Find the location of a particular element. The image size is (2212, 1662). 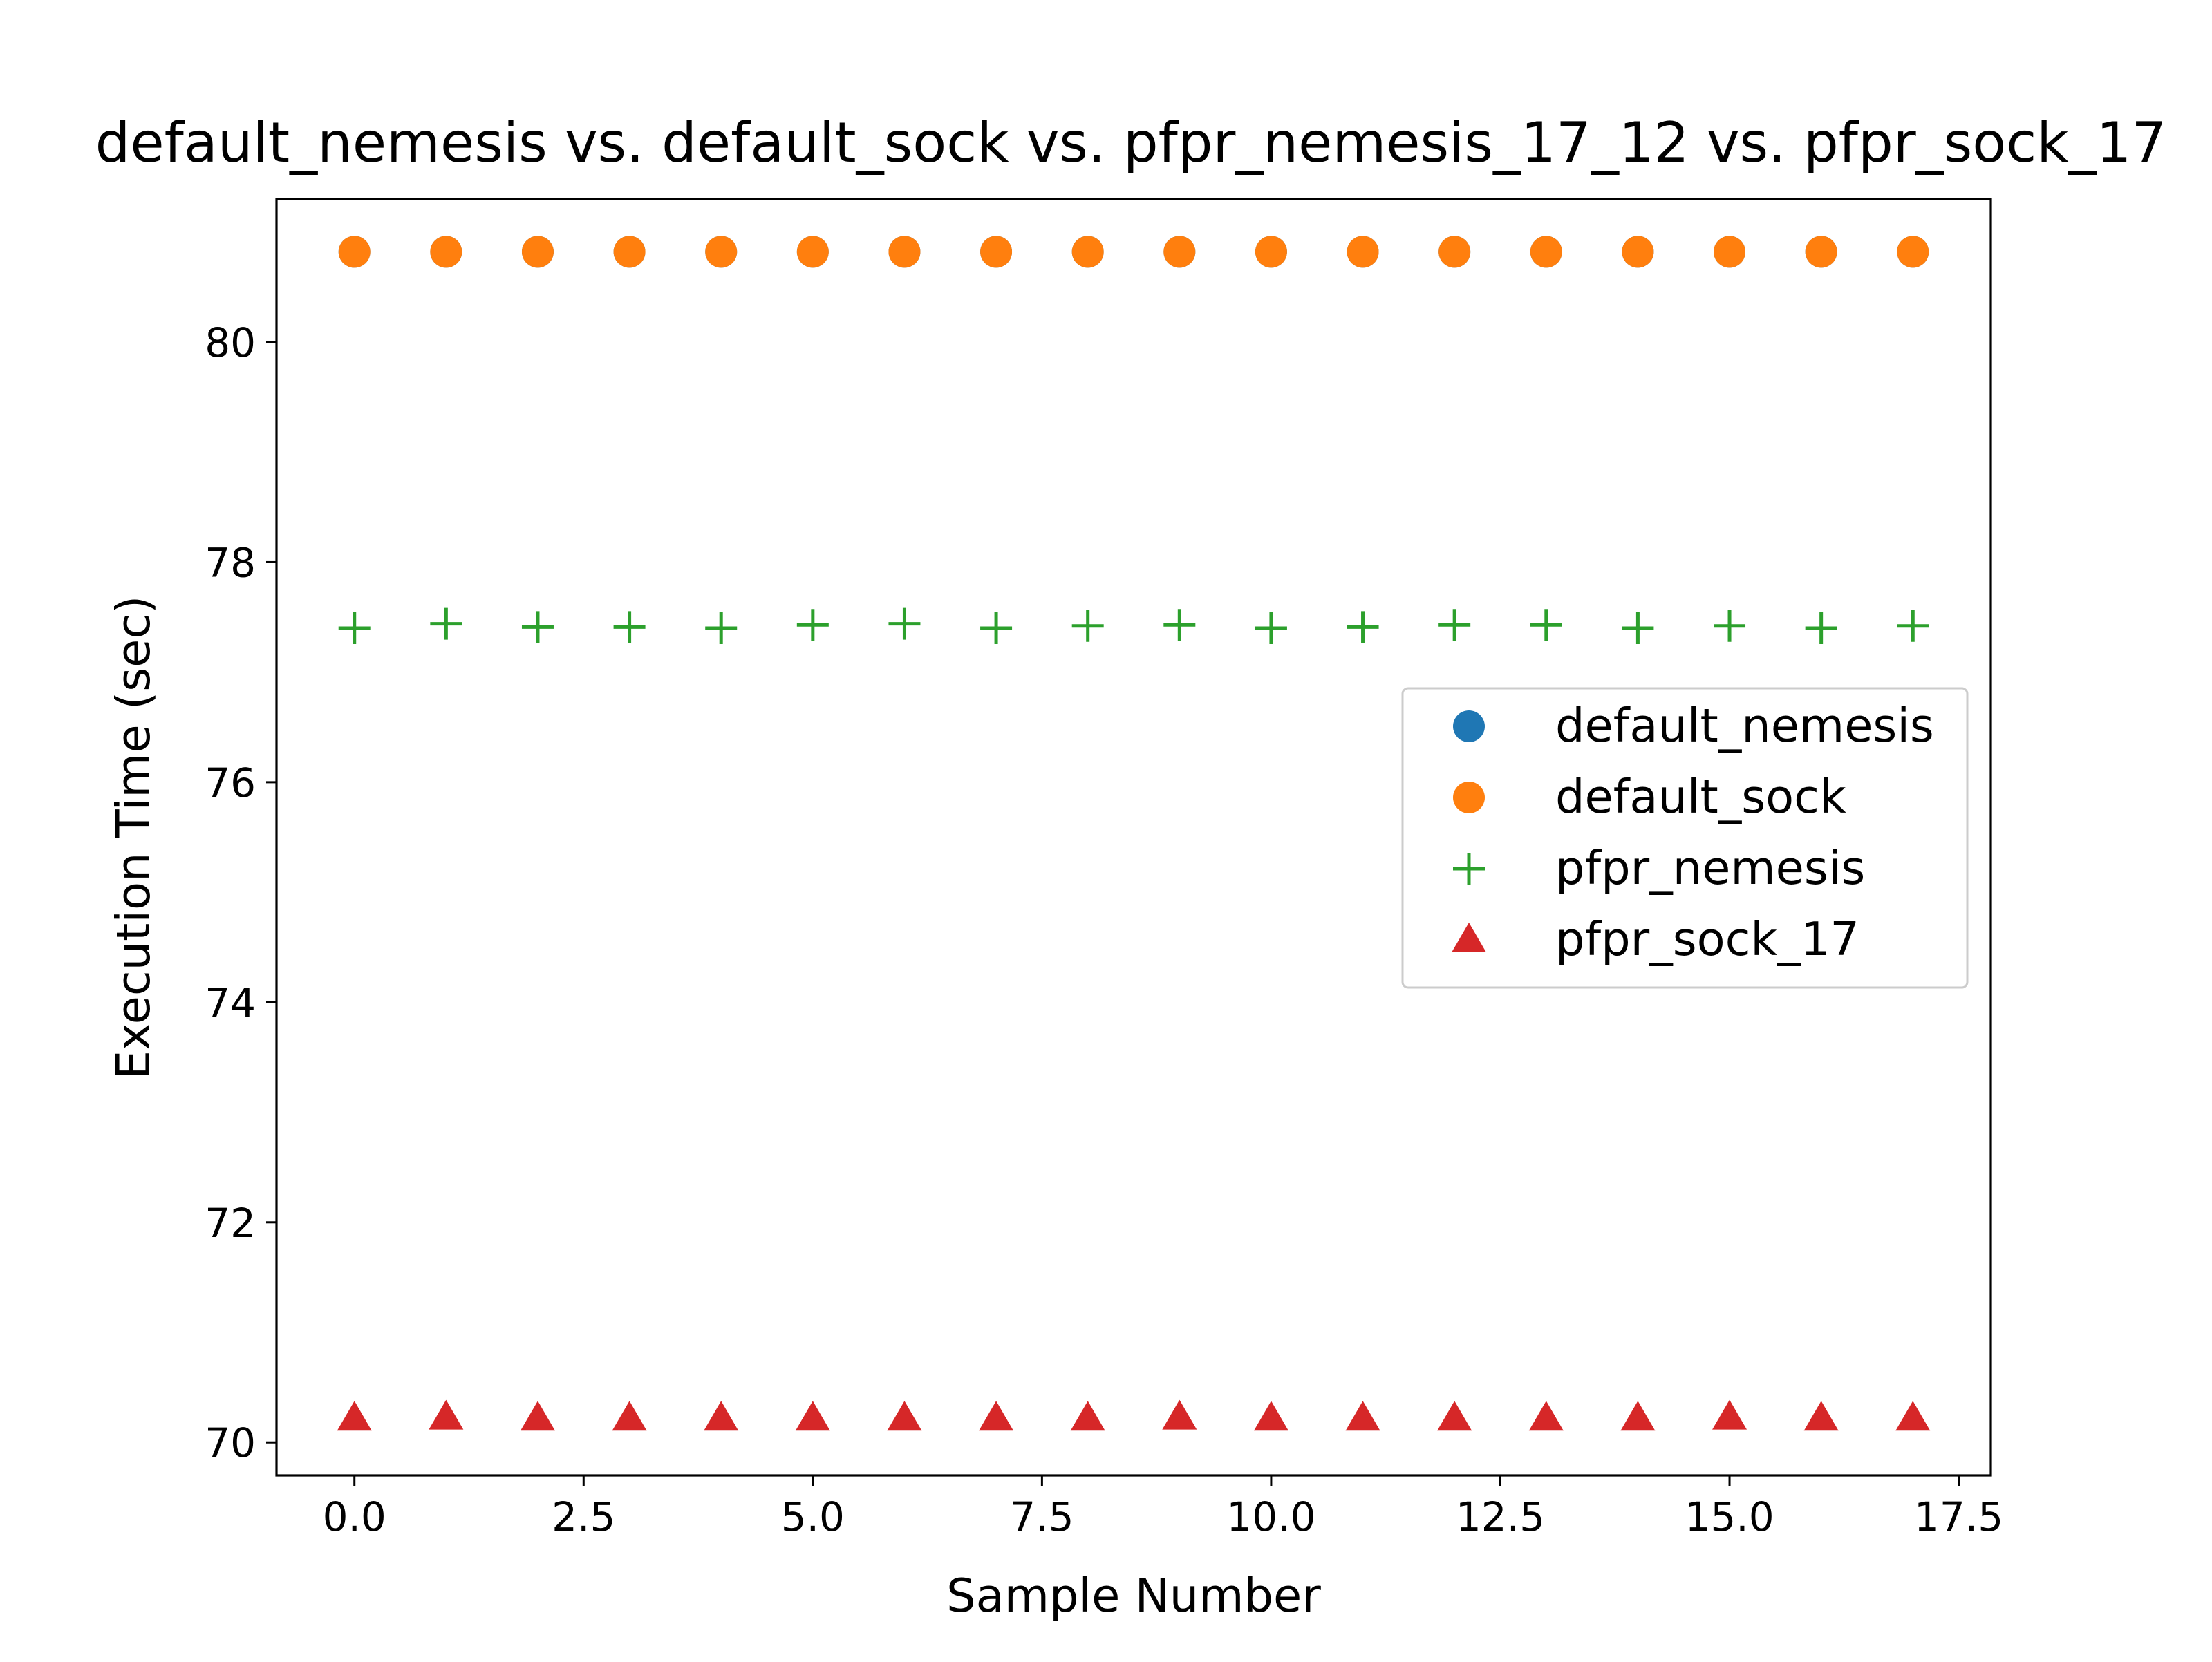

y-tick-label: 74 is located at coordinates (231, 1002).